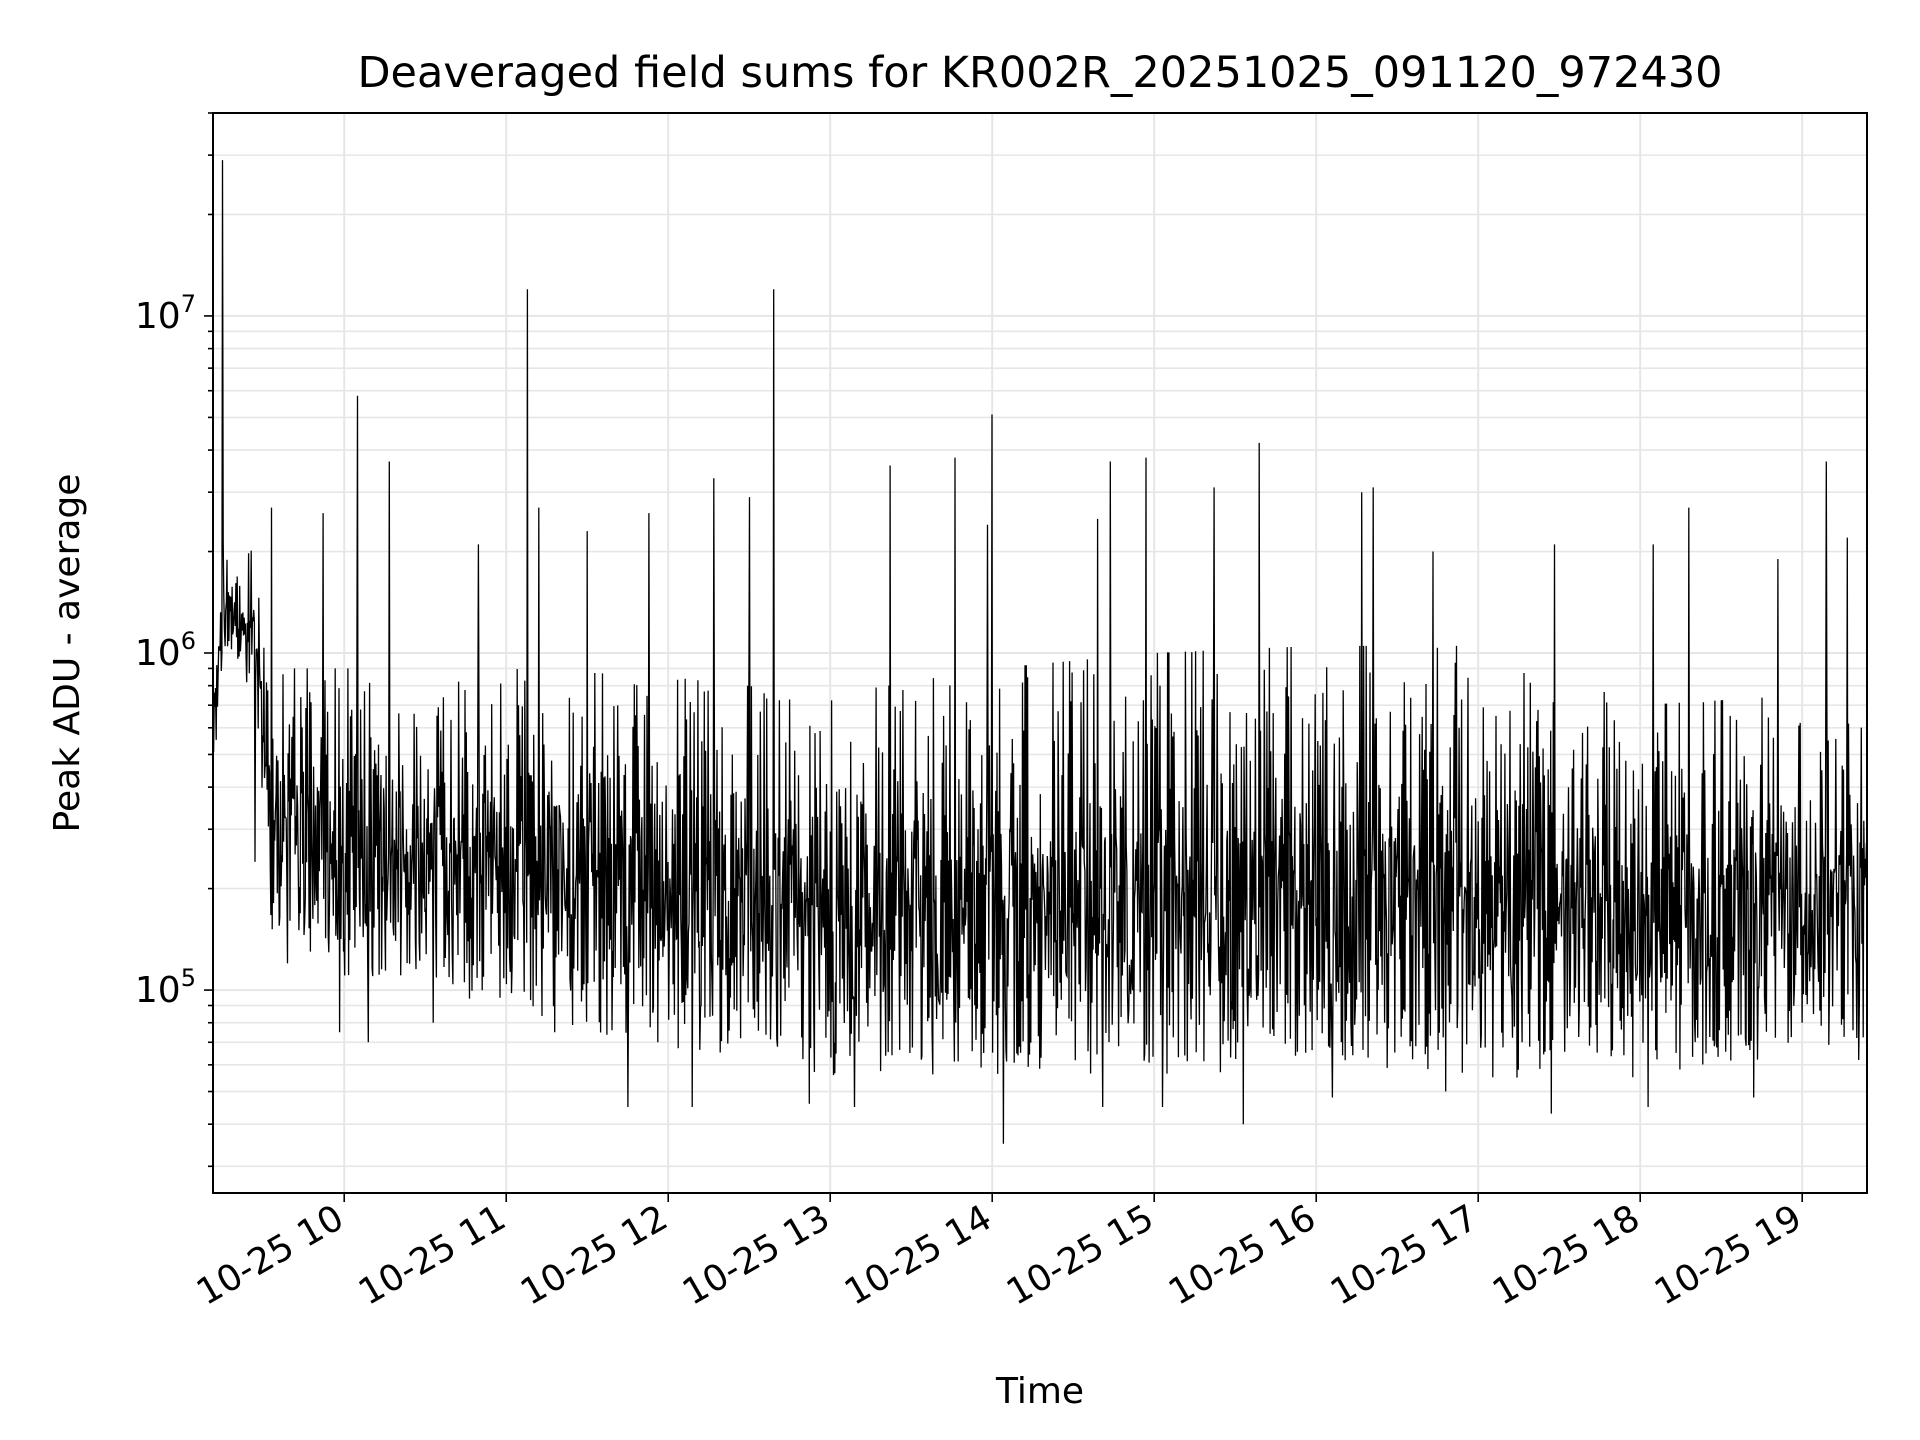 The width and height of the screenshot is (1920, 1440). What do you see at coordinates (165, 650) in the screenshot?
I see `y-tick-label: 10⁶` at bounding box center [165, 650].